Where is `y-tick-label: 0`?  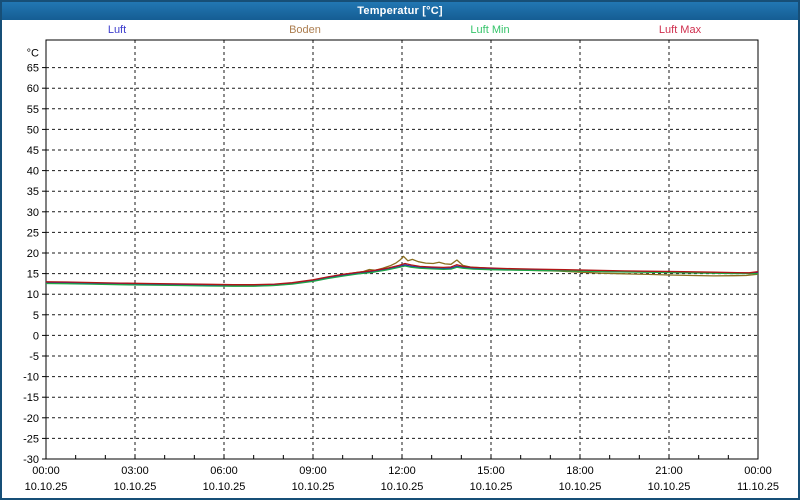 y-tick-label: 0 is located at coordinates (36, 336).